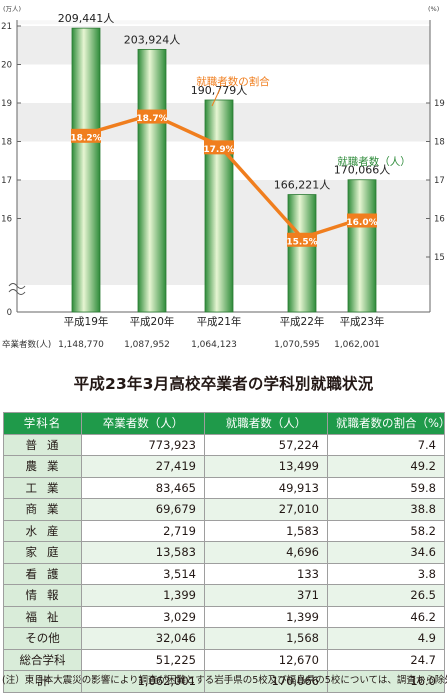 This screenshot has width=447, height=693. Describe the element at coordinates (266, 616) in the screenshot. I see `cell-employed: 1,399` at that location.